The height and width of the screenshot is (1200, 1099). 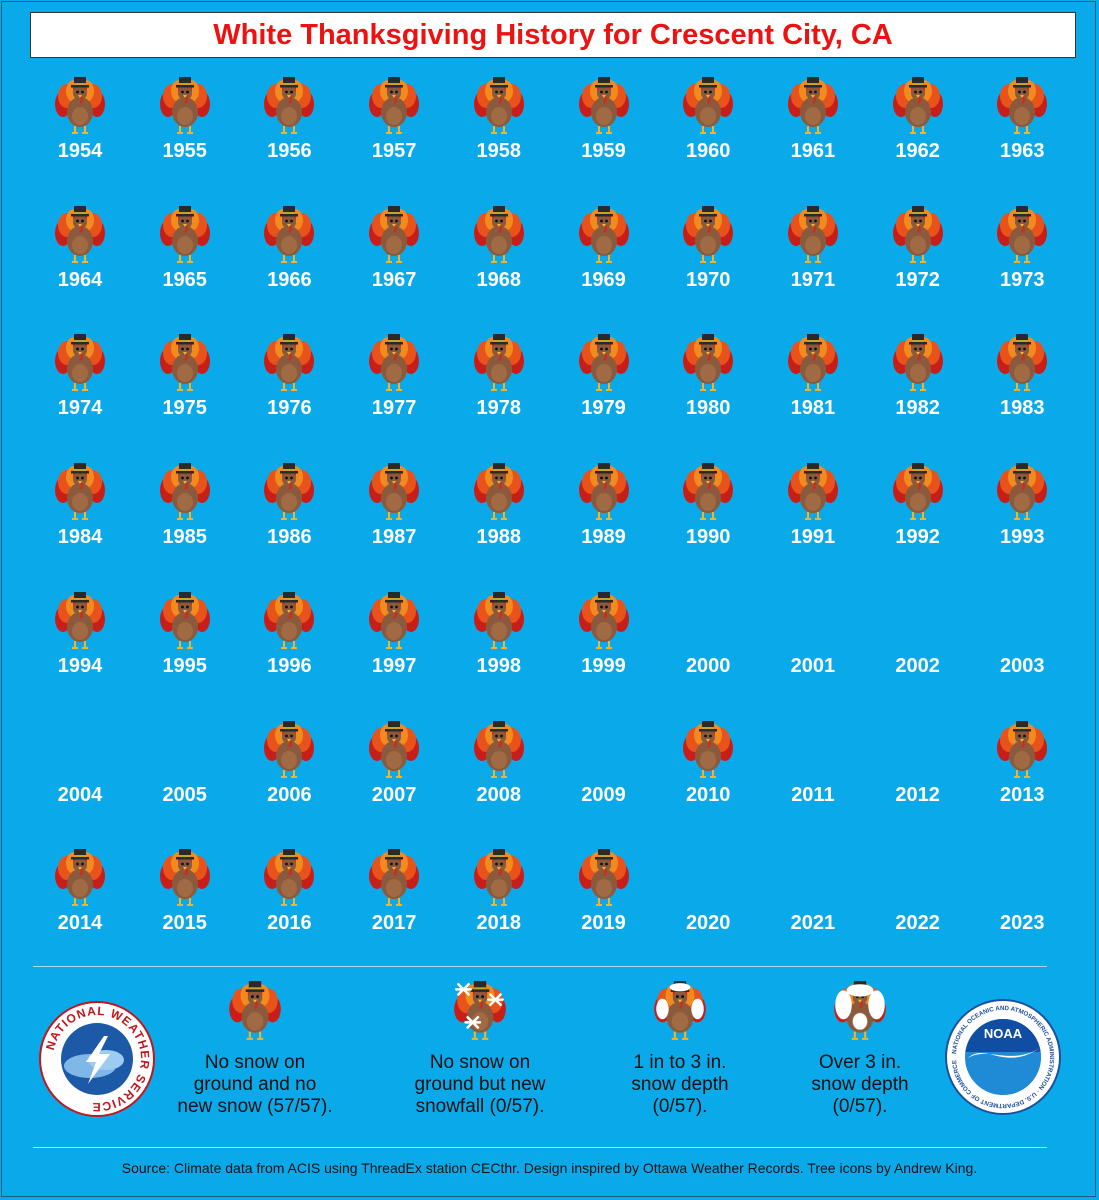 What do you see at coordinates (1022, 151) in the screenshot?
I see `year-label: 1963` at bounding box center [1022, 151].